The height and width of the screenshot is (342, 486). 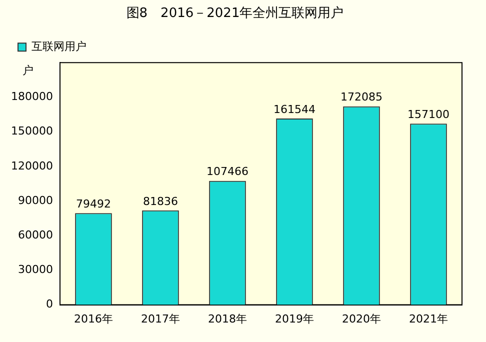 I want to click on y-tick-label: 0, so click(x=49, y=304).